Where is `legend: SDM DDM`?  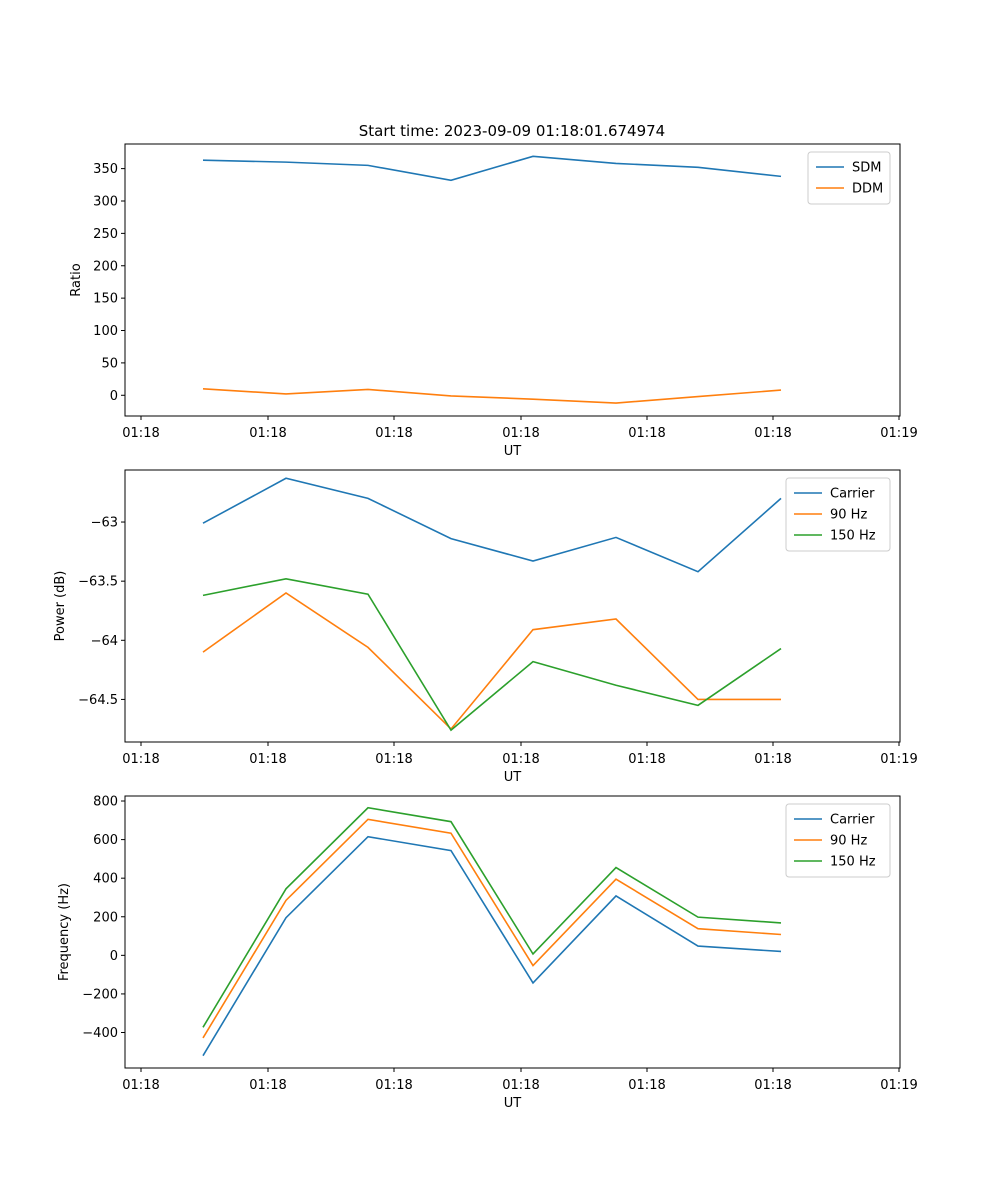
legend: SDM DDM is located at coordinates (849, 178).